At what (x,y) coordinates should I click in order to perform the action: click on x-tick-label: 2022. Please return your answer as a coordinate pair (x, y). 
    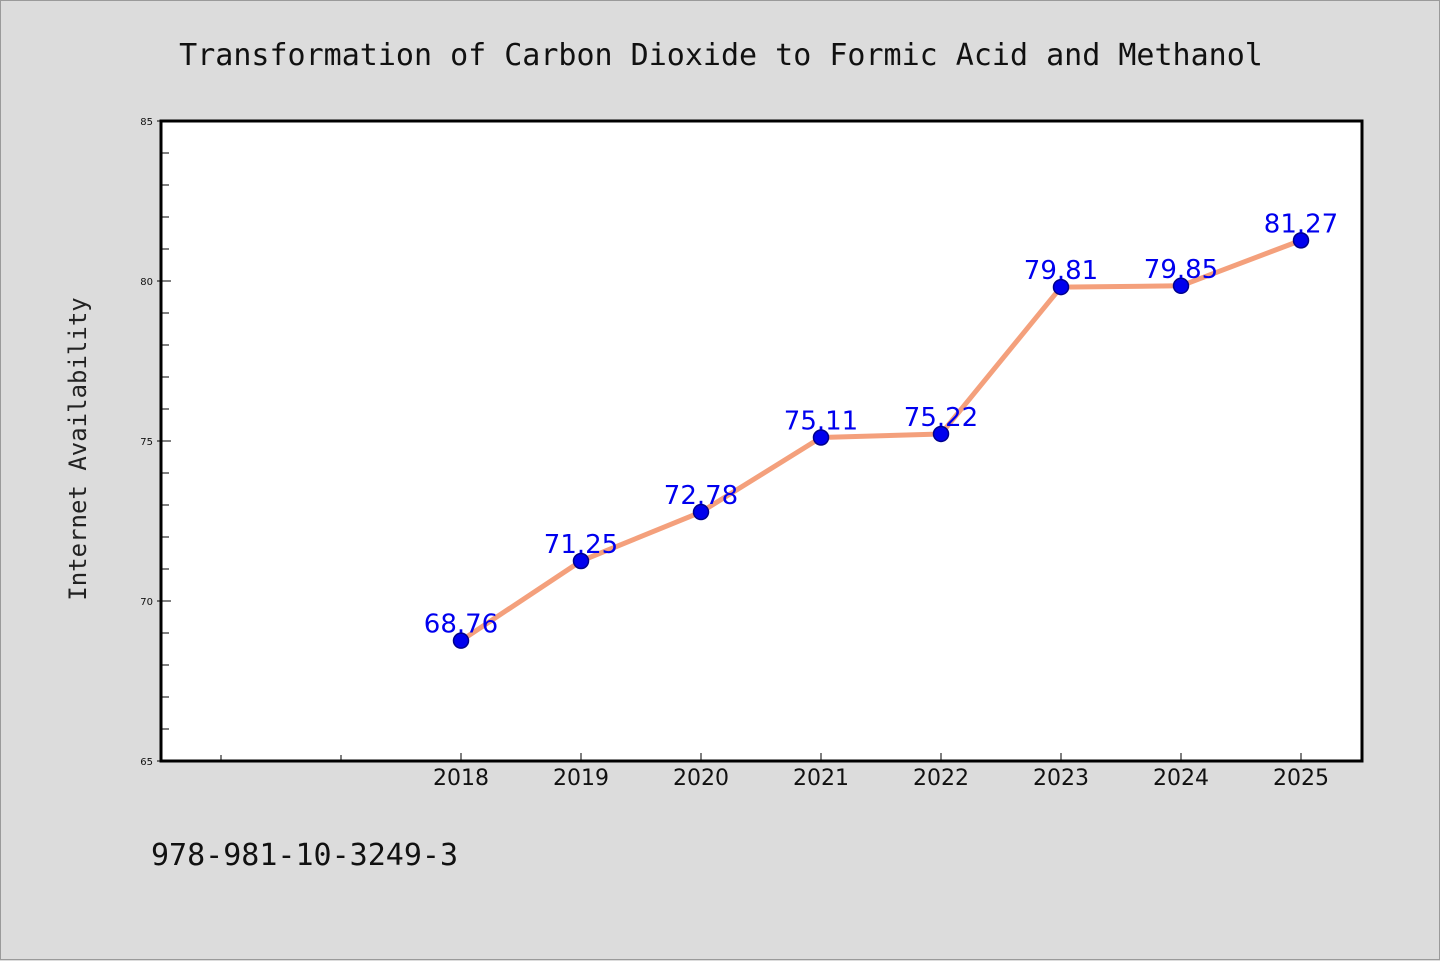
    Looking at the image, I should click on (941, 778).